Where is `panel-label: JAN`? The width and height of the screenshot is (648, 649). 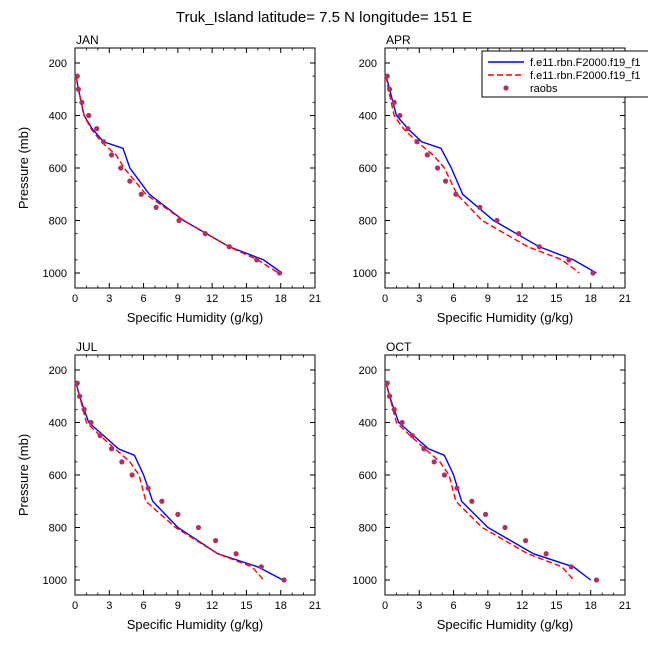
panel-label: JAN is located at coordinates (87, 40).